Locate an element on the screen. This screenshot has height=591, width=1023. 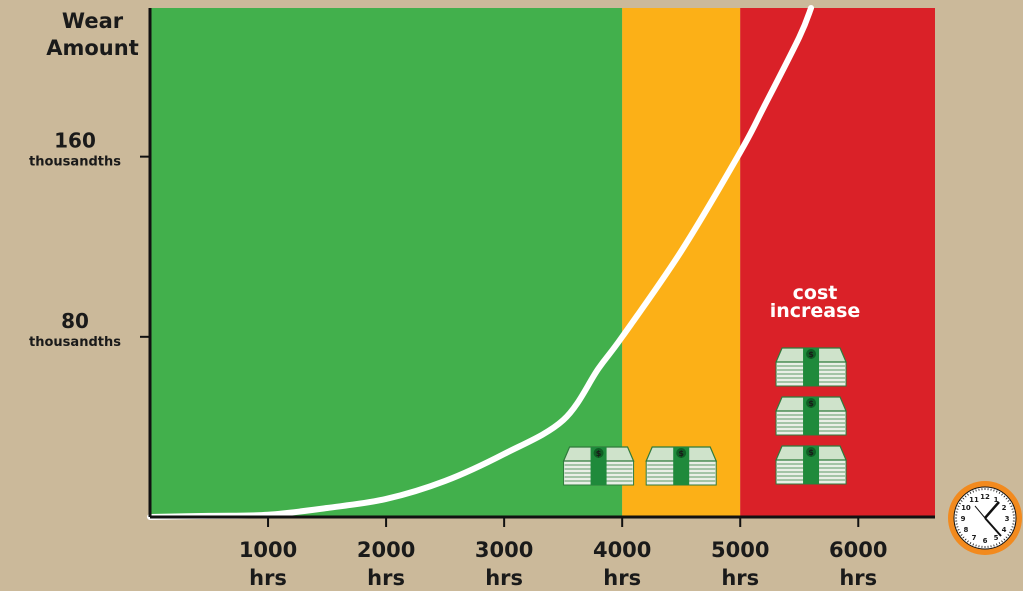
y-tick-label: 160 is located at coordinates (75, 141).